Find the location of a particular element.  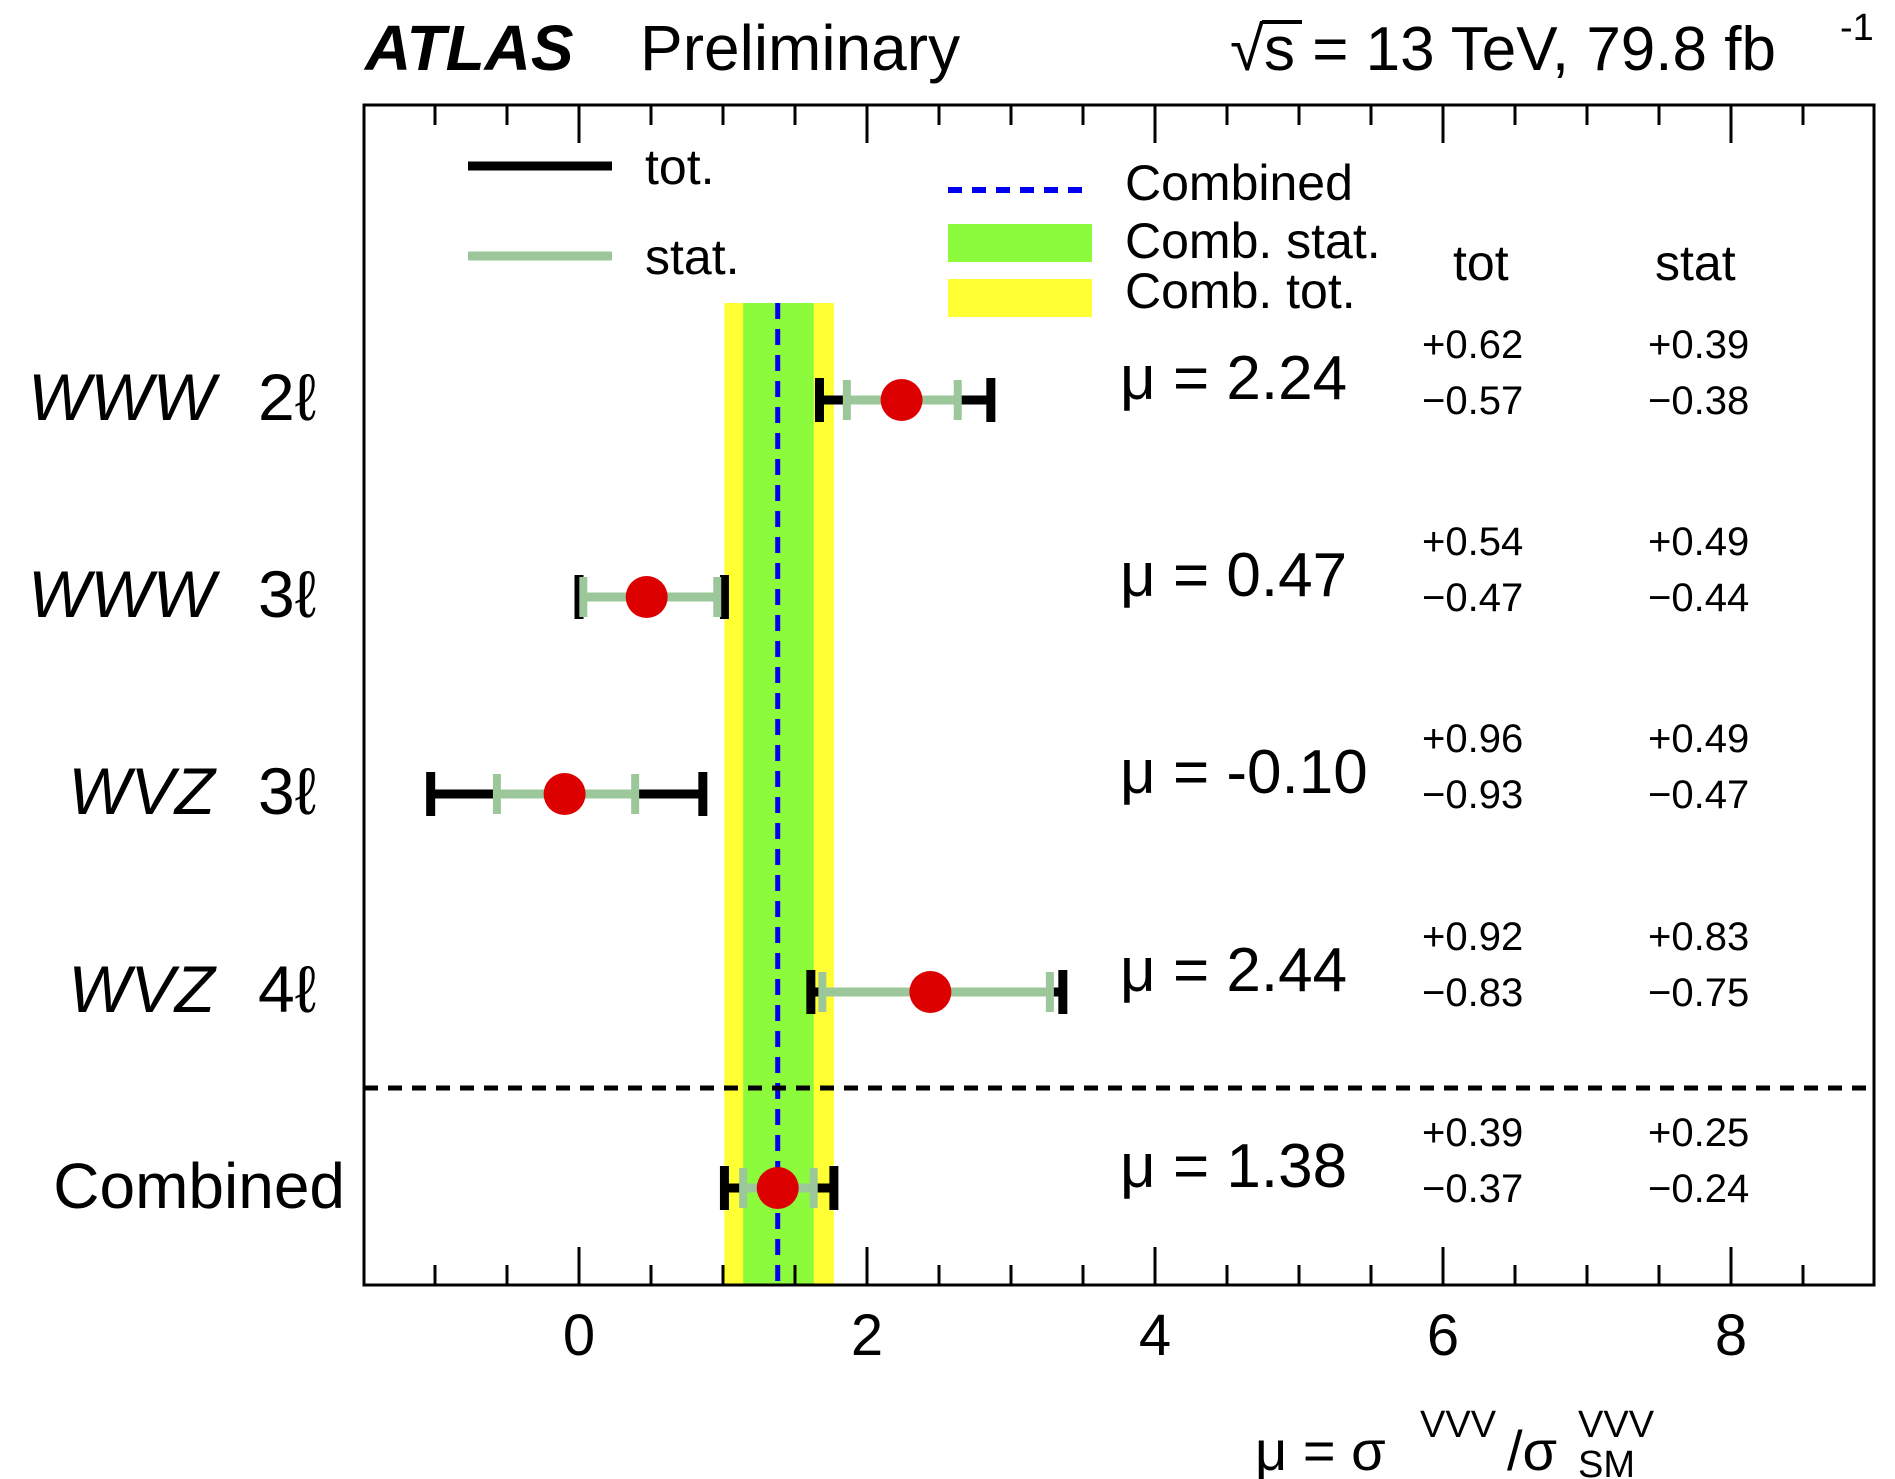

row-3: WVZ 3ℓ μ = -0.10 +0.96 −0.93 +0.49 −0.47 is located at coordinates (908, 772).